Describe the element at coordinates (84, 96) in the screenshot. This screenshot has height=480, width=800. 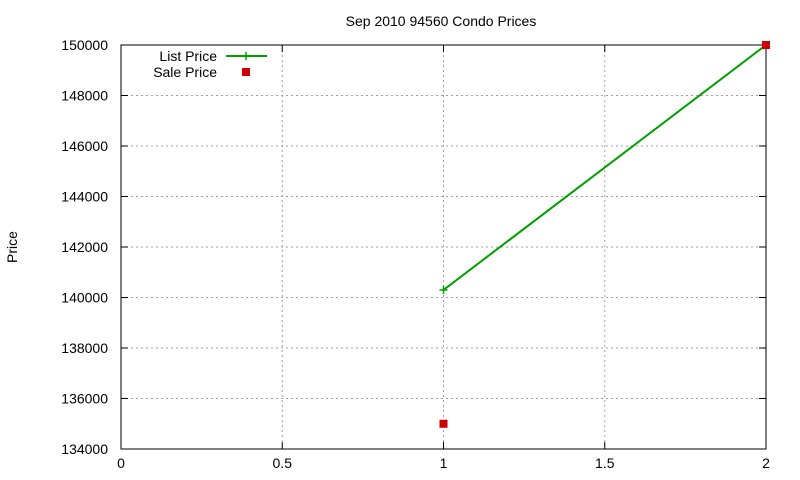
I see `y-tick-label: 148000` at that location.